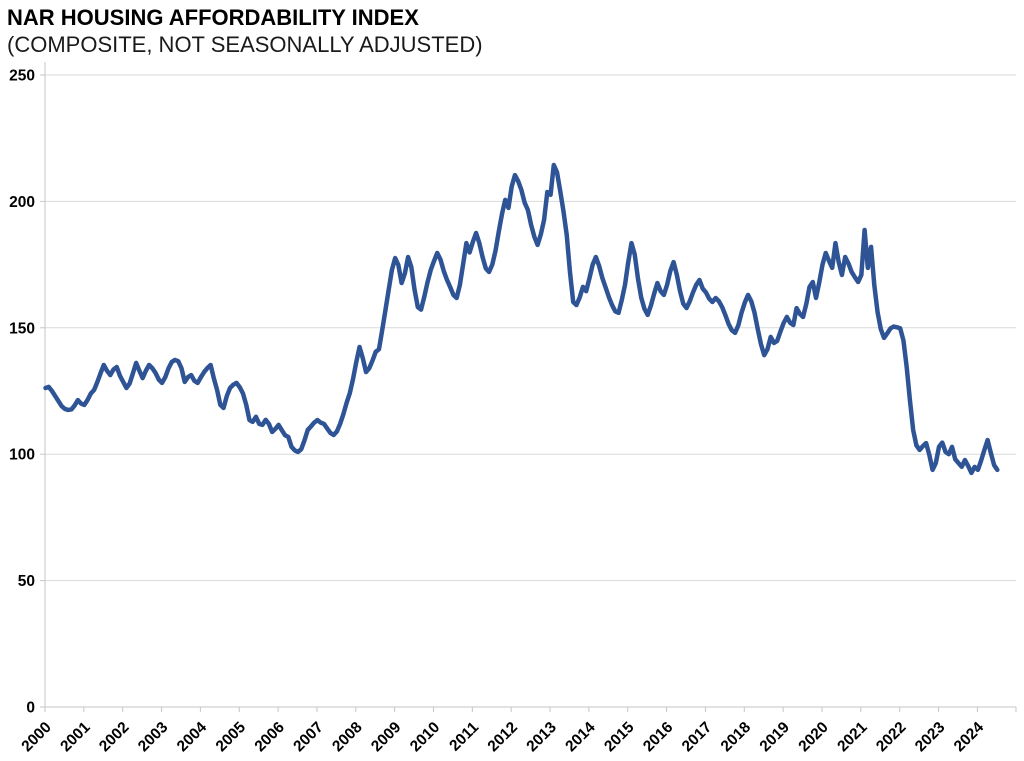  Describe the element at coordinates (231, 737) in the screenshot. I see `x-axis-label-2005: 2005` at that location.